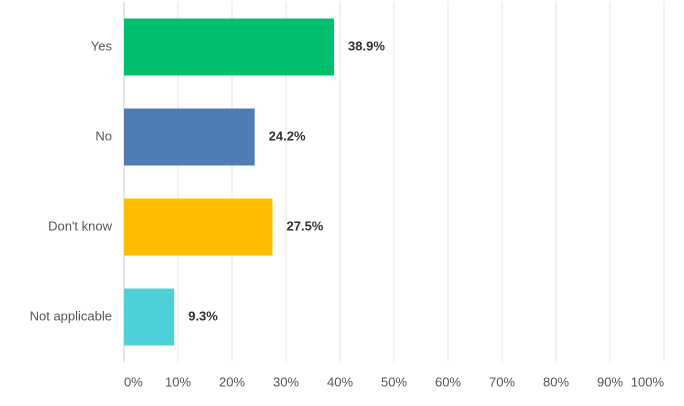  What do you see at coordinates (287, 135) in the screenshot?
I see `value-label: 24.2%` at bounding box center [287, 135].